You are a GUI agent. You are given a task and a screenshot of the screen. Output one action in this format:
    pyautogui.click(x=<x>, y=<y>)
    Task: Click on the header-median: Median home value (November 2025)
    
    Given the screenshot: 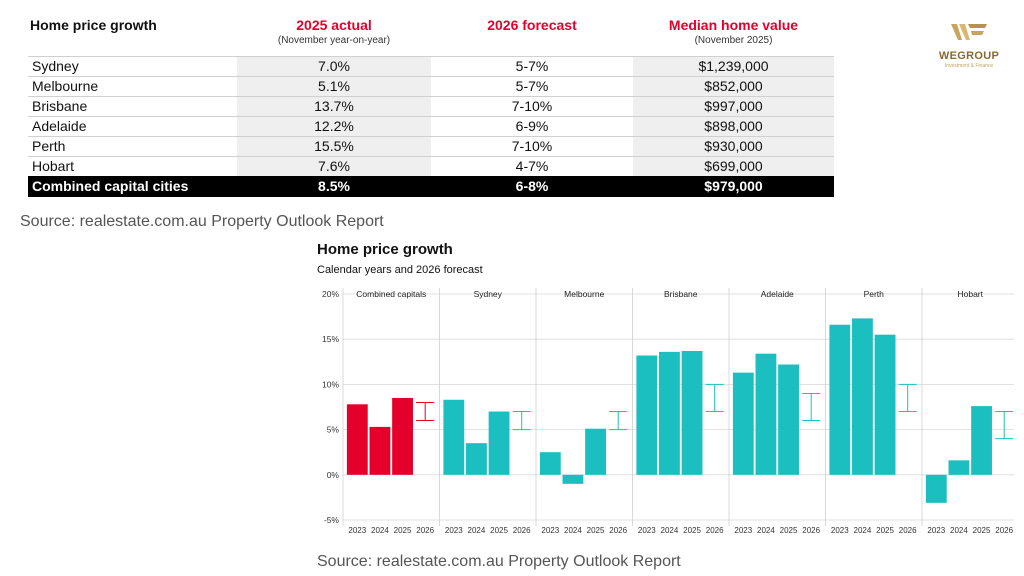 What is the action you would take?
    pyautogui.click(x=733, y=31)
    